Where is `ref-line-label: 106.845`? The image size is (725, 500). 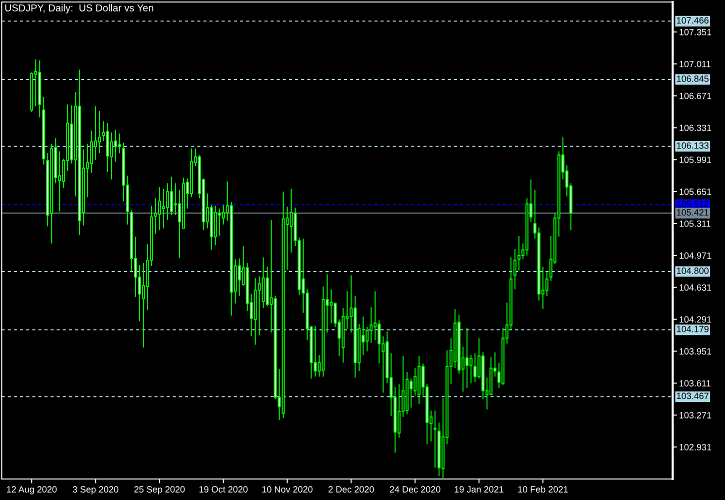 ref-line-label: 106.845 is located at coordinates (693, 78).